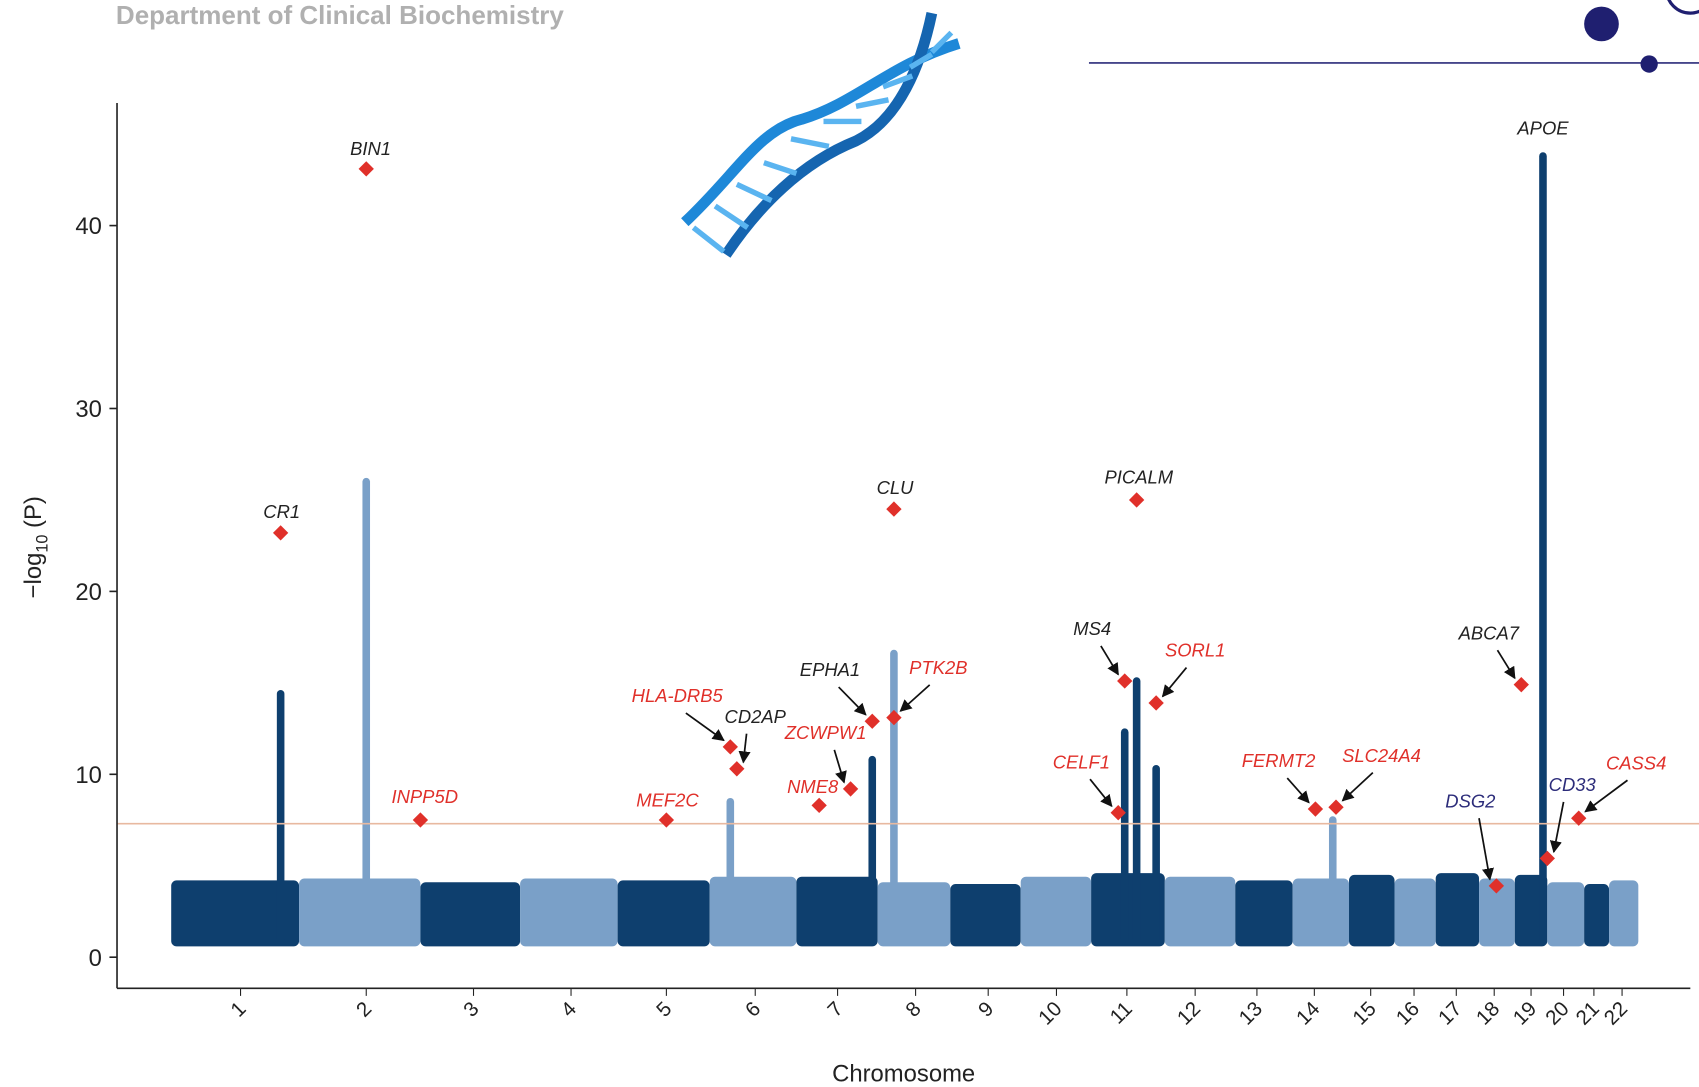  What do you see at coordinates (340, 15) in the screenshot?
I see `header: Department of Clinical Biochemistry` at bounding box center [340, 15].